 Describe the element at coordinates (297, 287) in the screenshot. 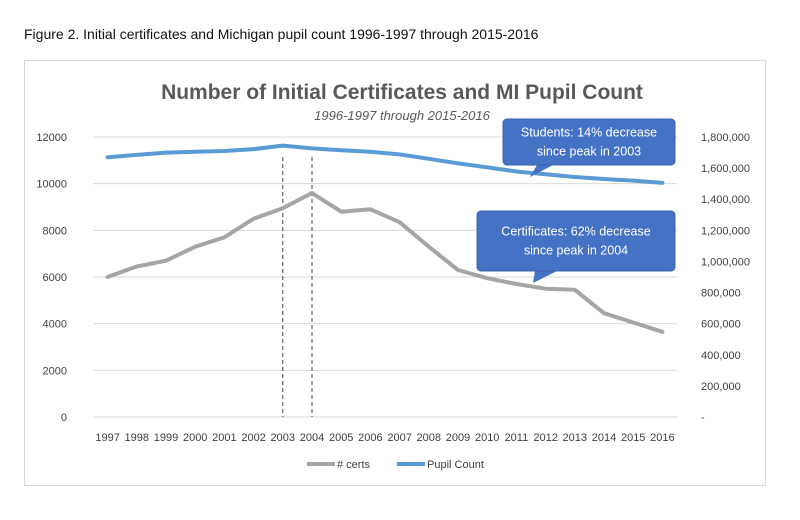

I see `reference-lines` at that location.